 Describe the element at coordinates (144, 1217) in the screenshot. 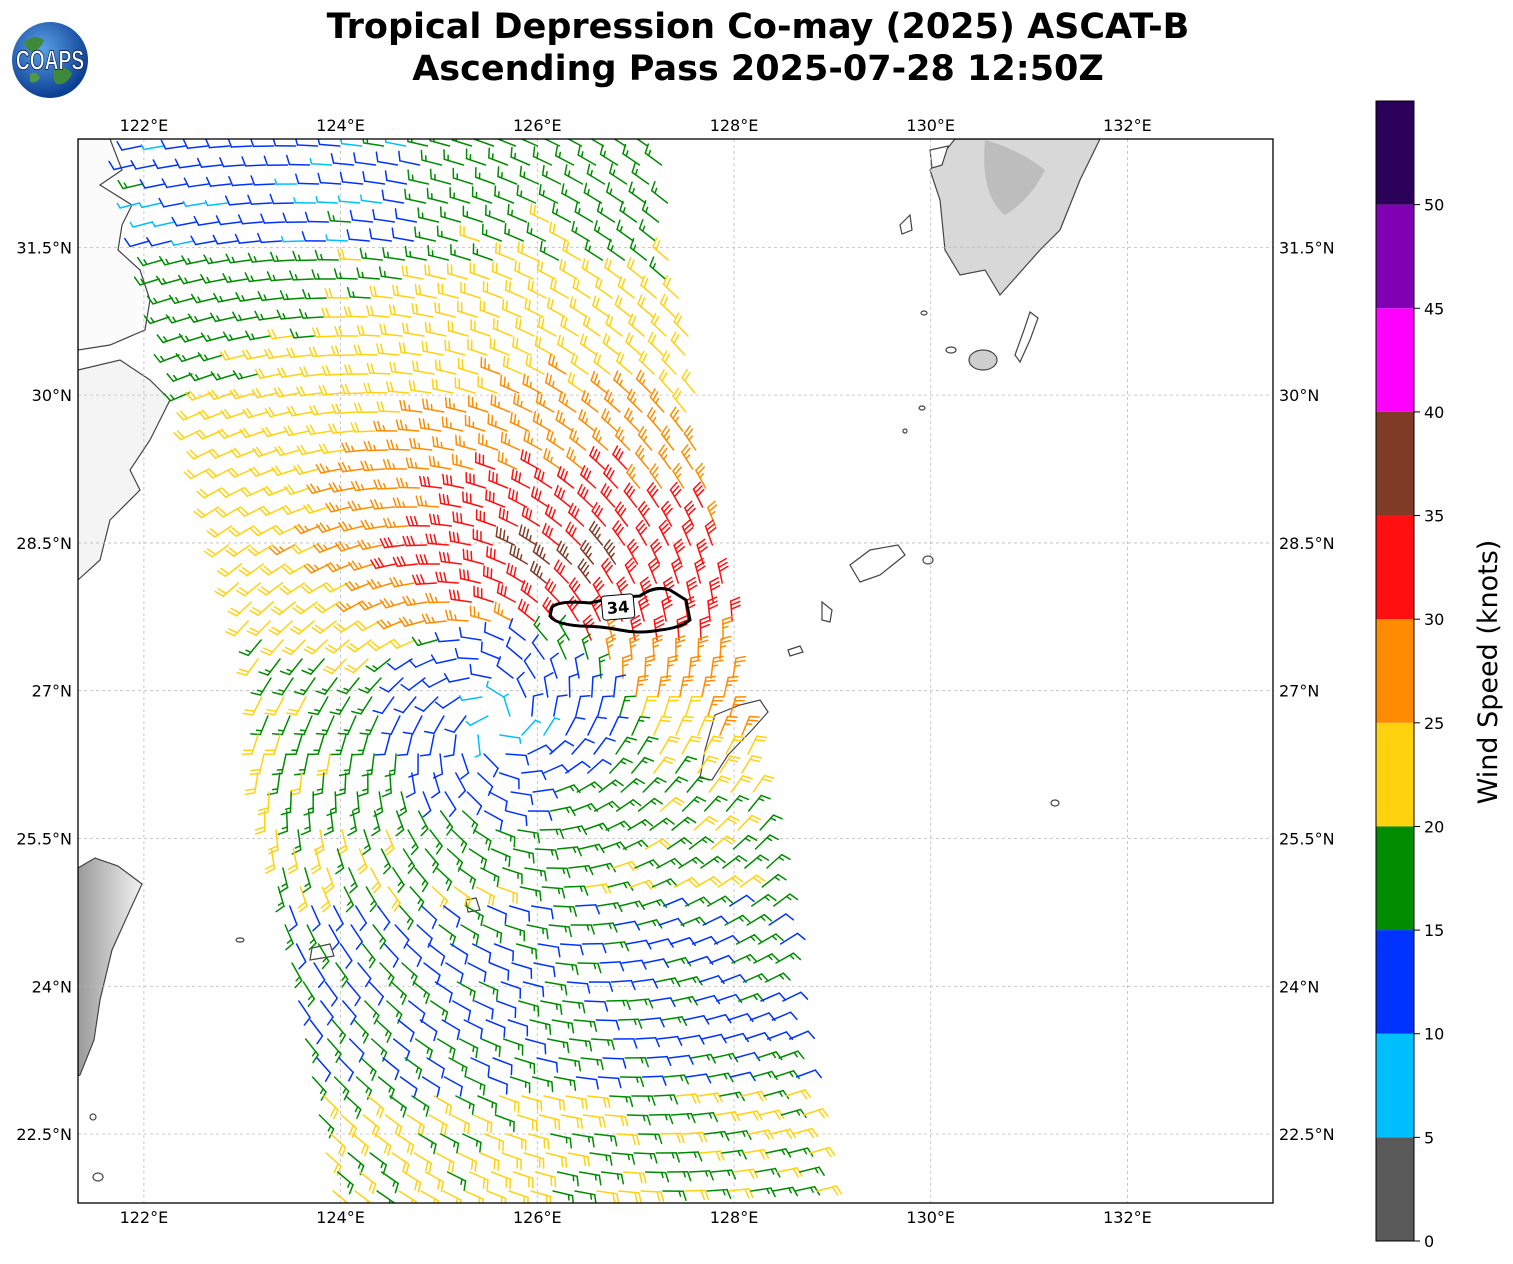

I see `lon-tick-label: 122°E` at that location.